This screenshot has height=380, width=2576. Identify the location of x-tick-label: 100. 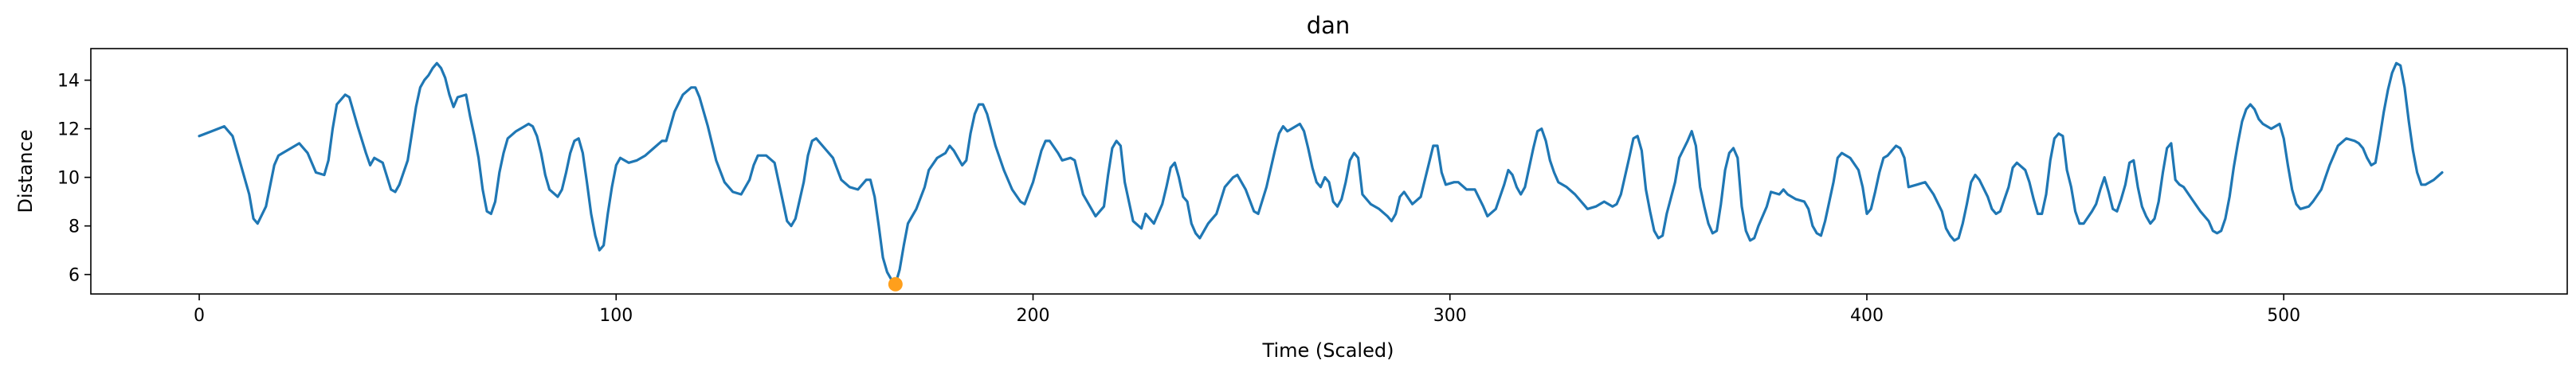
(616, 316).